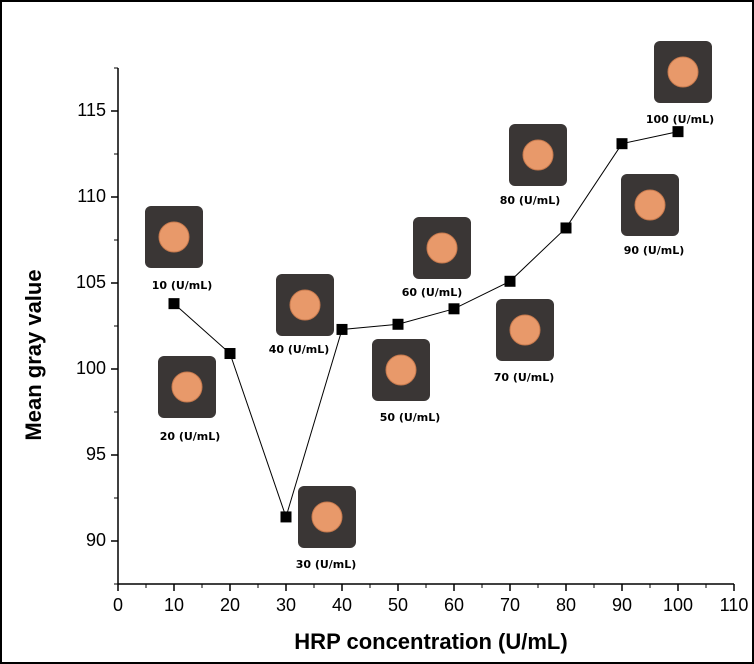  What do you see at coordinates (91, 282) in the screenshot?
I see `y-tick-label: 105` at bounding box center [91, 282].